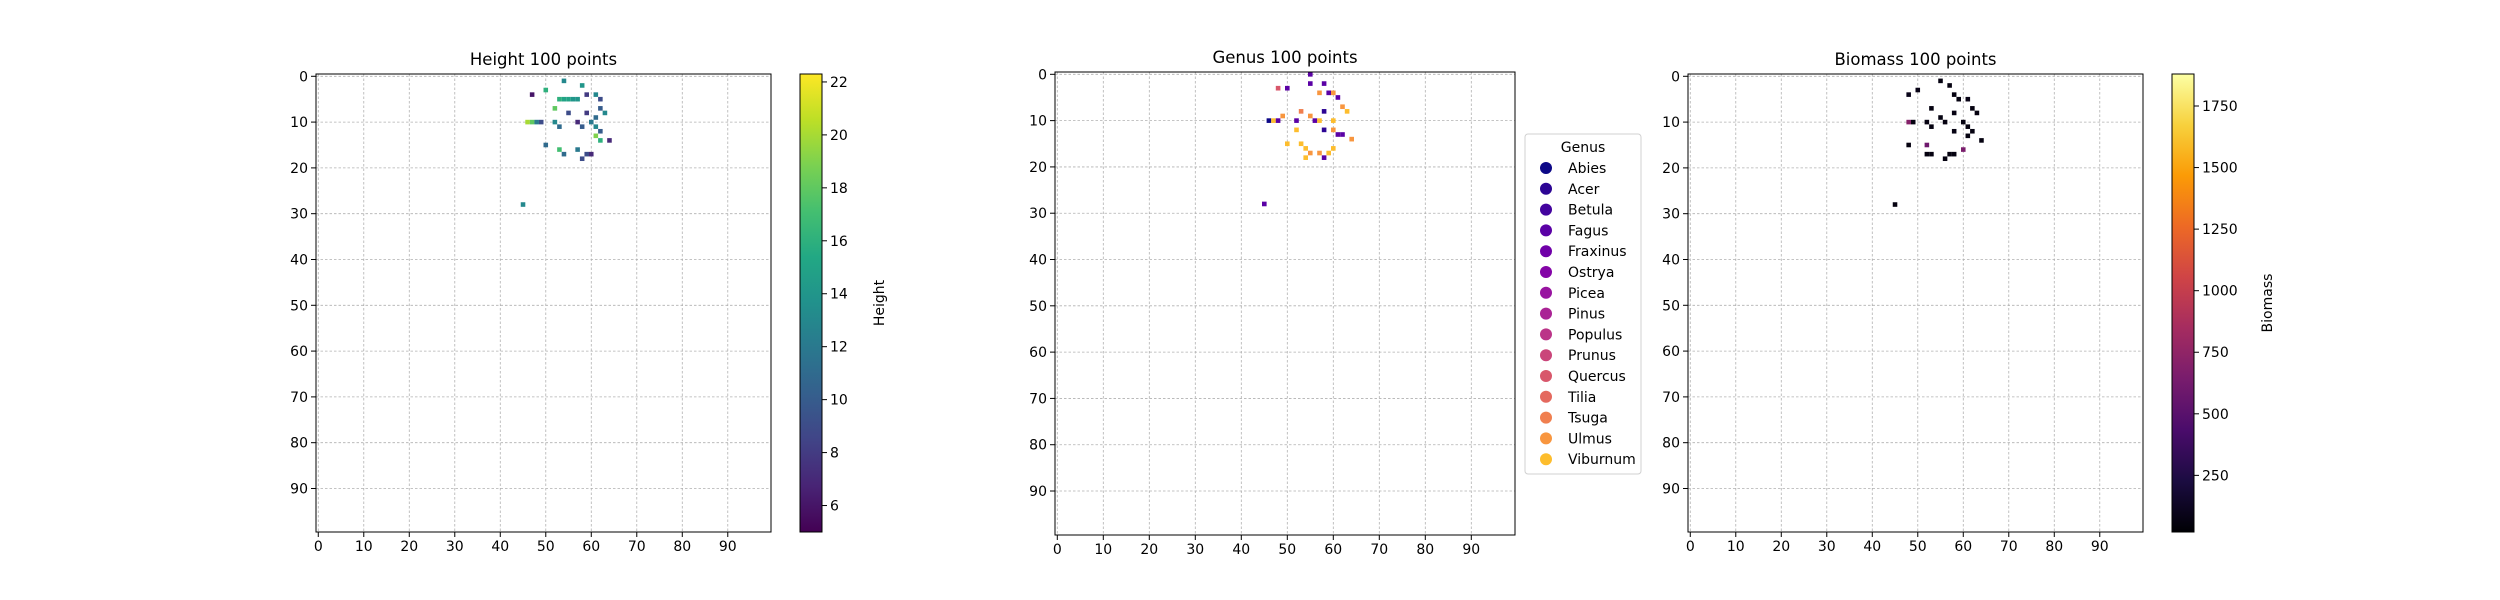 This screenshot has height=600, width=2500. What do you see at coordinates (1287, 550) in the screenshot?
I see `x-tick-label: 50` at bounding box center [1287, 550].